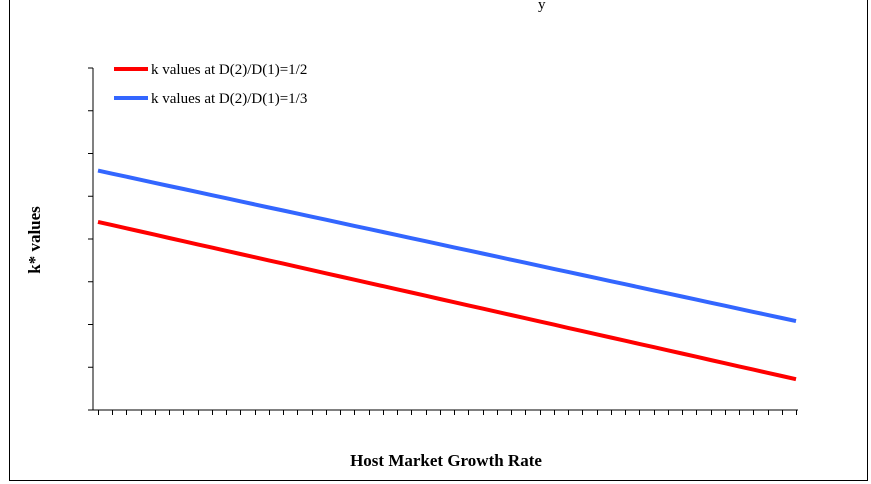  Describe the element at coordinates (542, 6) in the screenshot. I see `title-fragment: y` at that location.